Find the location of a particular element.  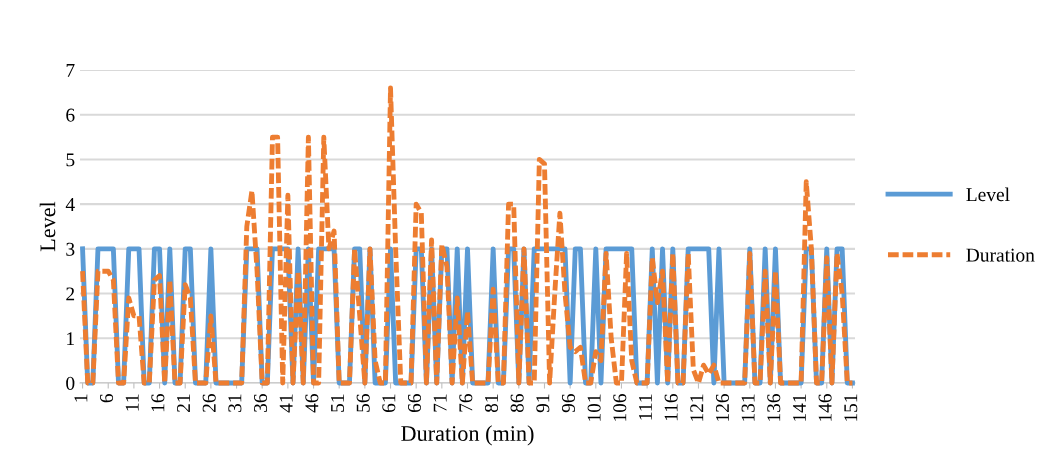

x-tick-label: 106 is located at coordinates (620, 407).